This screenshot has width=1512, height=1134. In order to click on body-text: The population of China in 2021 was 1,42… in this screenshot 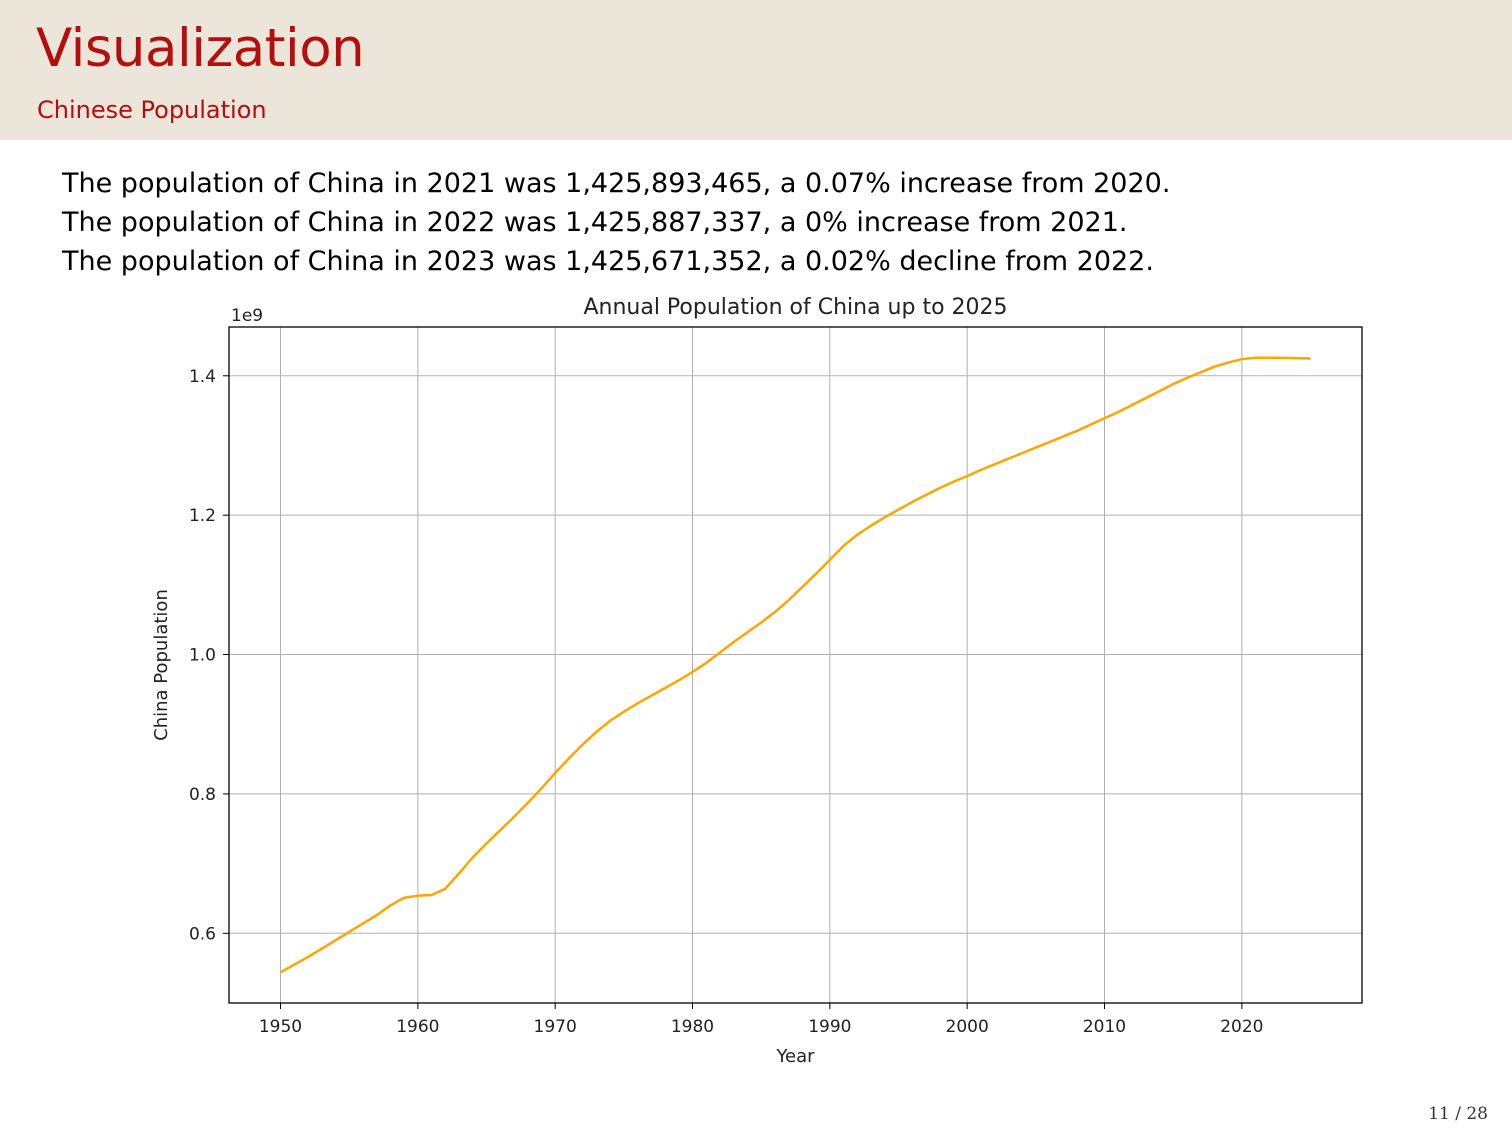, I will do `click(762, 222)`.